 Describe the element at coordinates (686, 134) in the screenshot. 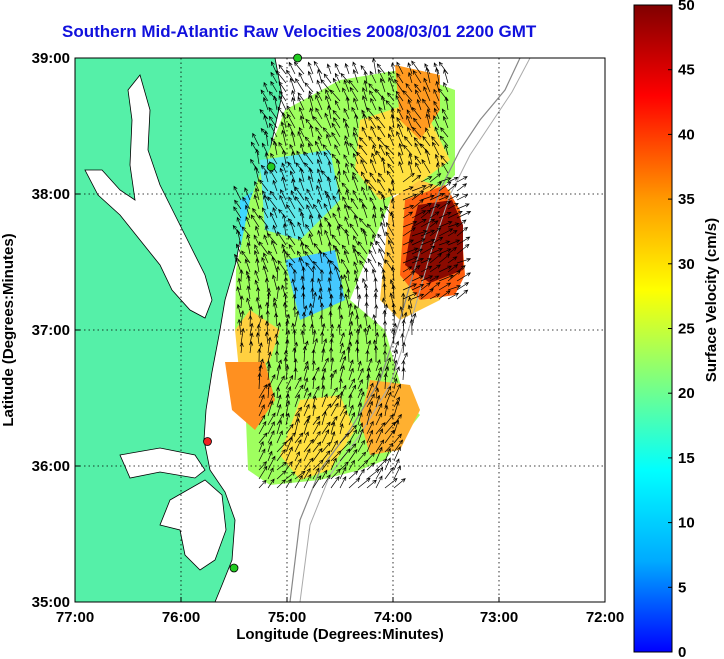

I see `colorbar-tick-label: 40` at that location.